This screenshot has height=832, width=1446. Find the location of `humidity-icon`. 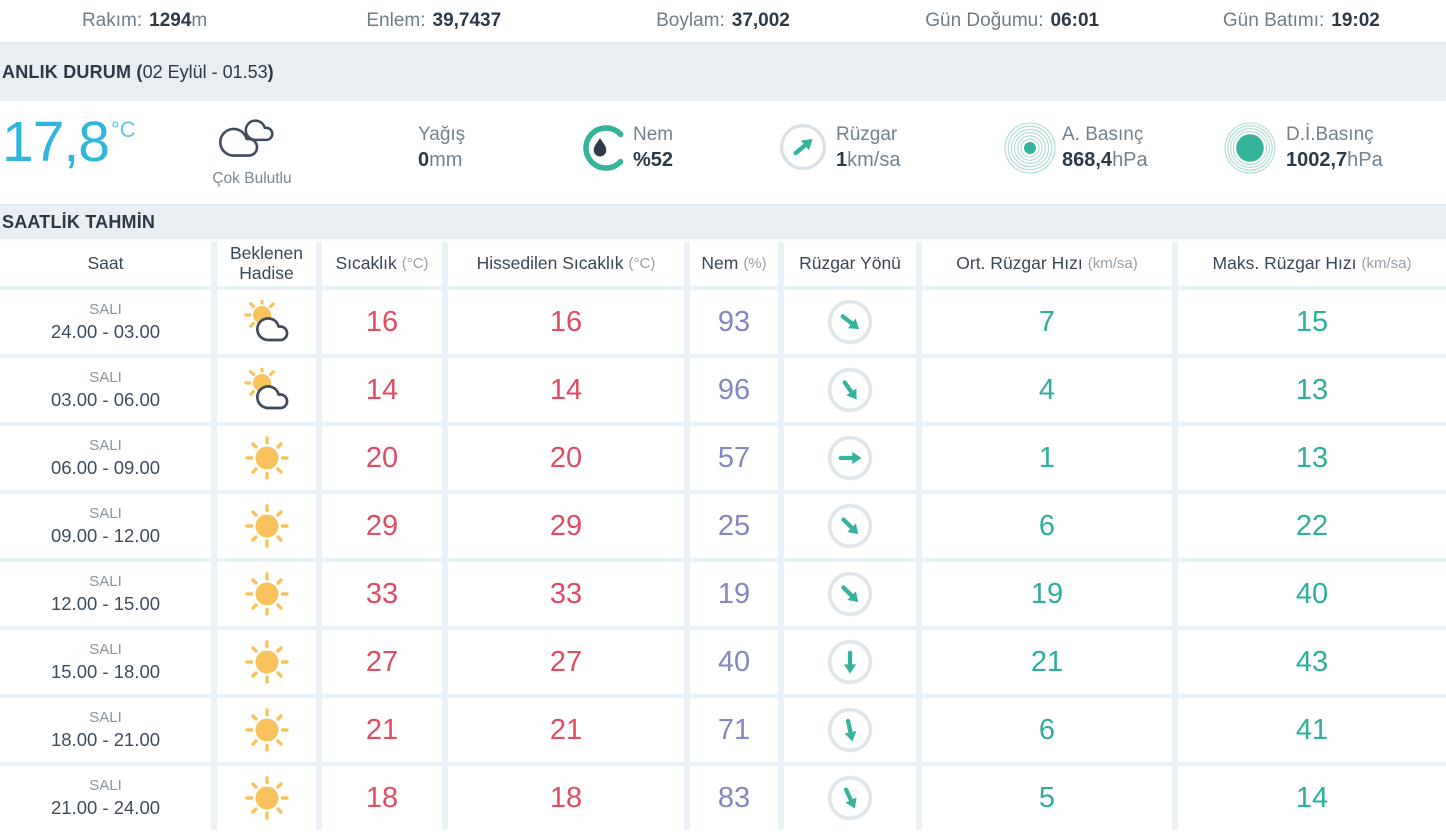

humidity-icon is located at coordinates (606, 148).